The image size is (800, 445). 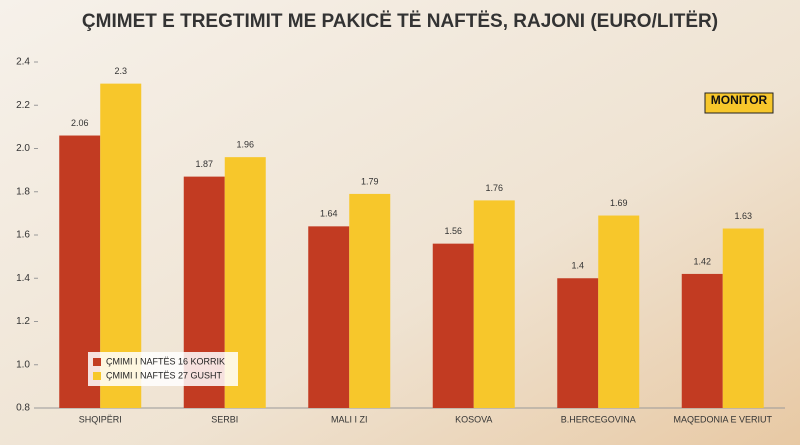 What do you see at coordinates (743, 216) in the screenshot?
I see `value-label: 1.63` at bounding box center [743, 216].